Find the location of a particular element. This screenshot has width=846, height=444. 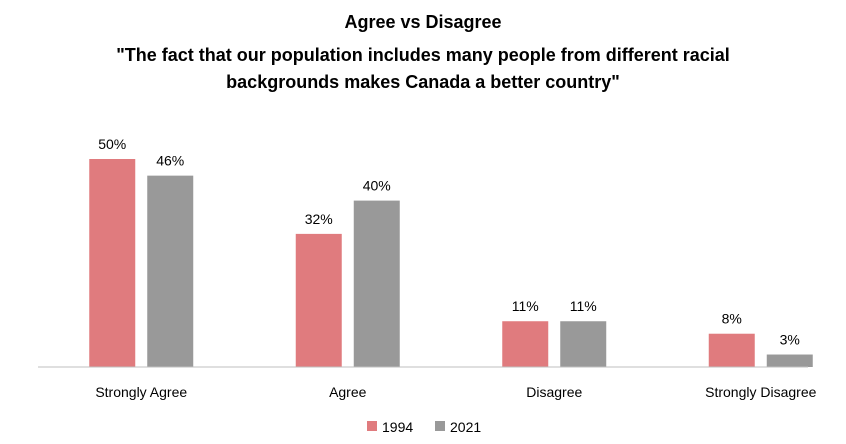

value-label-2021-strongly-disagree: 3% is located at coordinates (790, 340).